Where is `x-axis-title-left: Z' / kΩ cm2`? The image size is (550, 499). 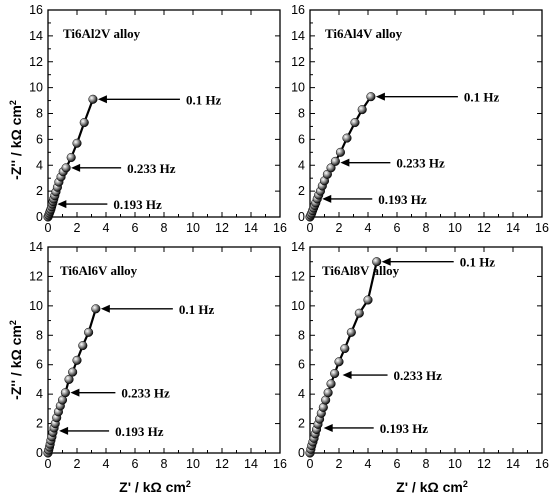
x-axis-title-left: Z' / kΩ cm2 is located at coordinates (155, 487).